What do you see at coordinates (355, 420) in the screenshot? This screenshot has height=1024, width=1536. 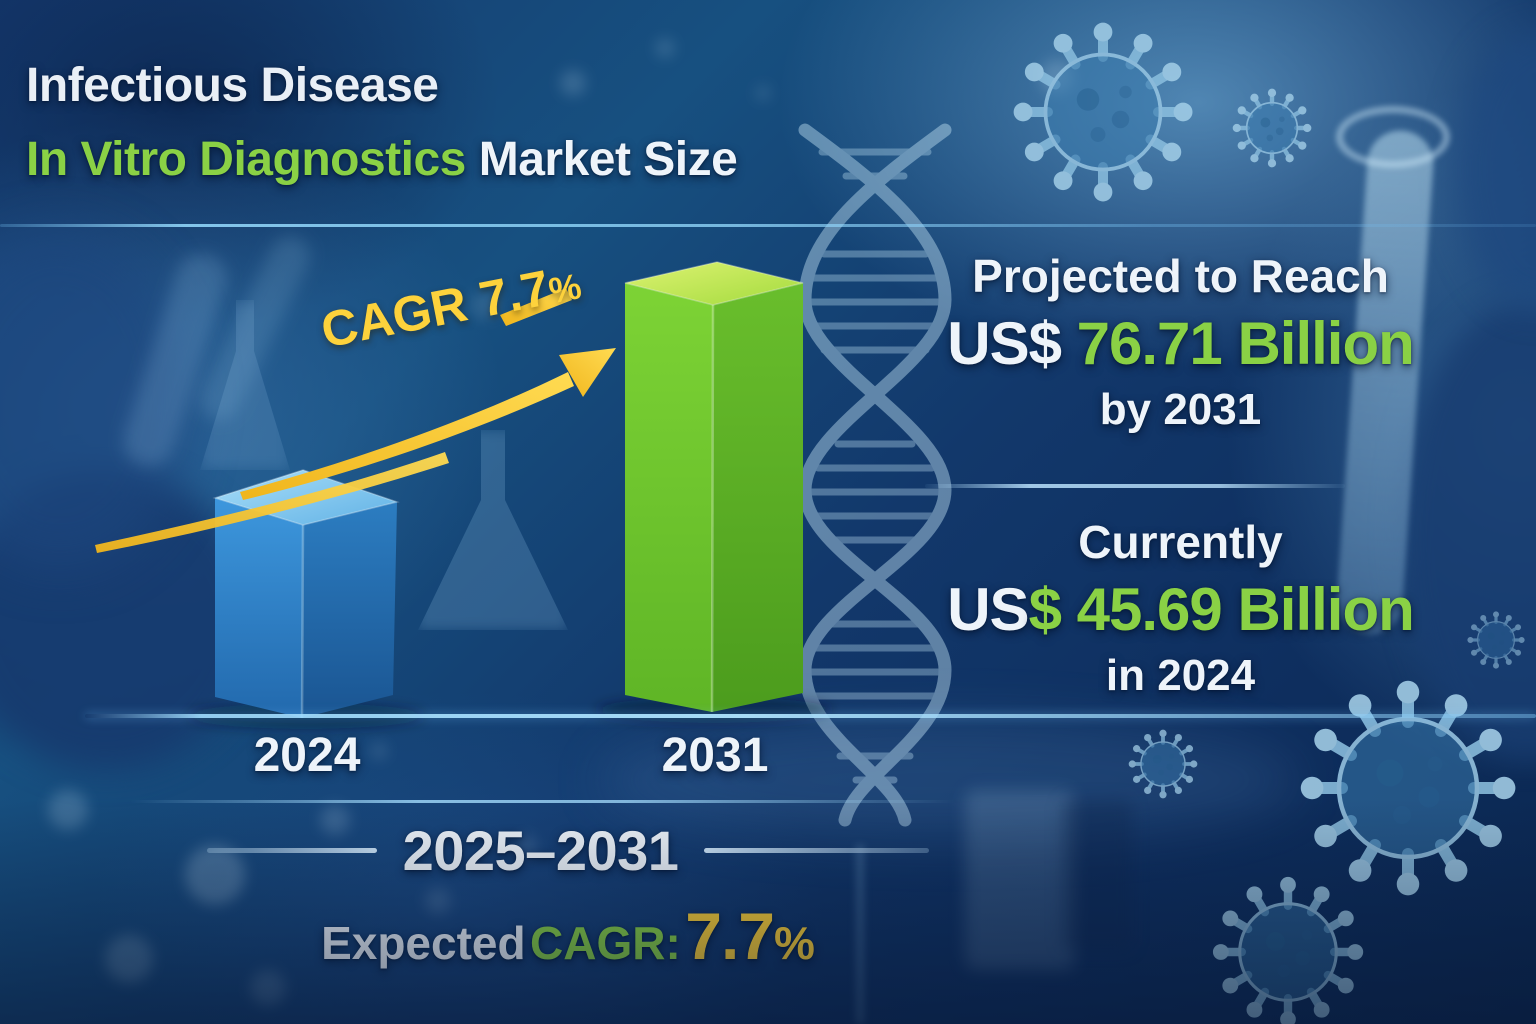 I see `growth-arrow-icon` at bounding box center [355, 420].